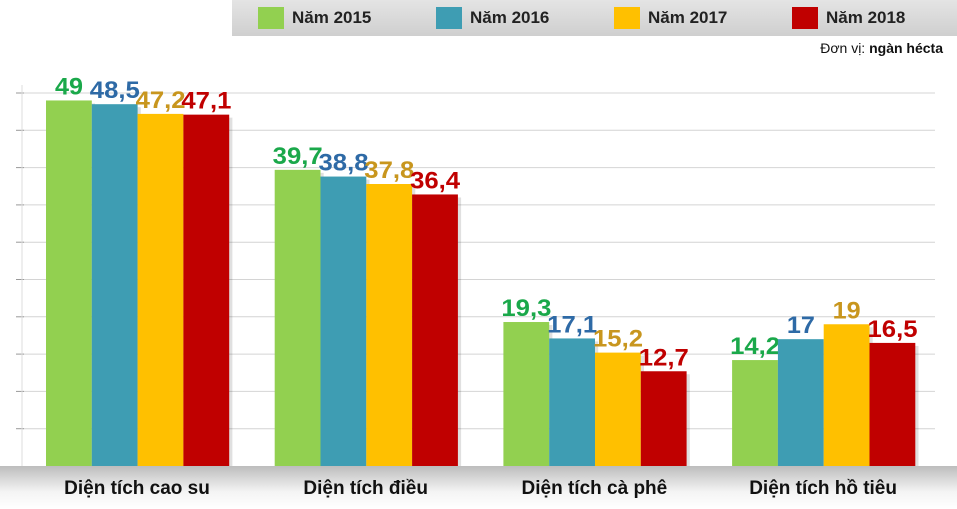 This screenshot has width=957, height=509. Describe the element at coordinates (115, 90) in the screenshot. I see `data-label: 48,5` at that location.